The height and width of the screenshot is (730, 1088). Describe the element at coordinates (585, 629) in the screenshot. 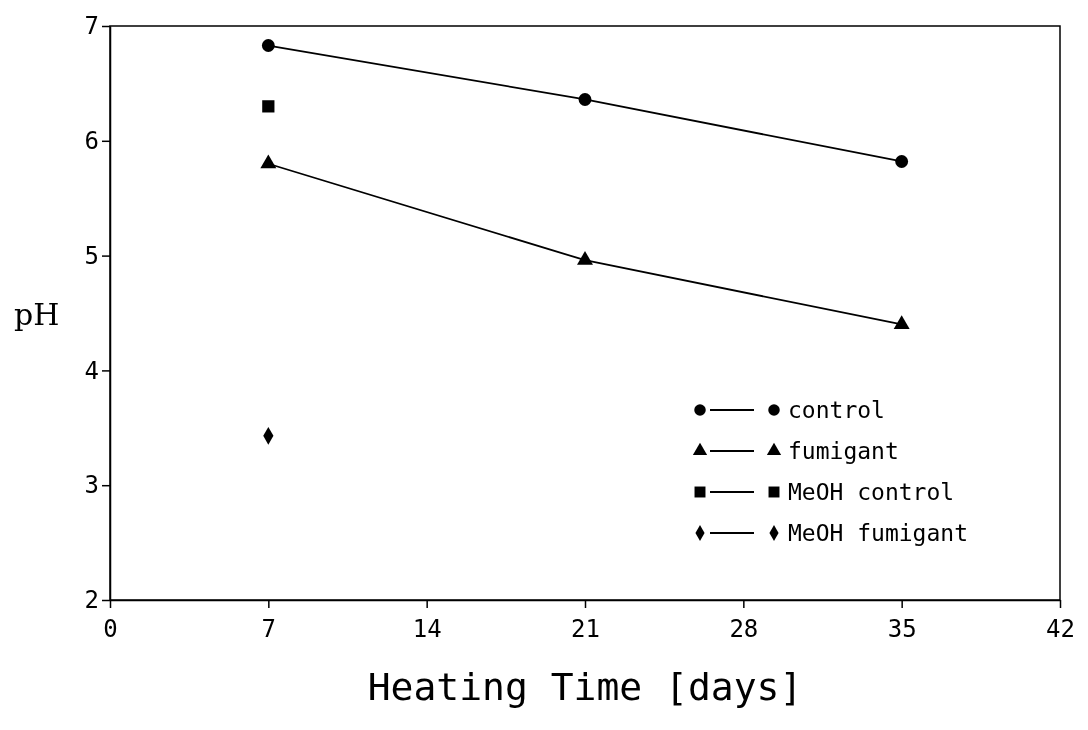

I see `x-tick-label: 21` at that location.